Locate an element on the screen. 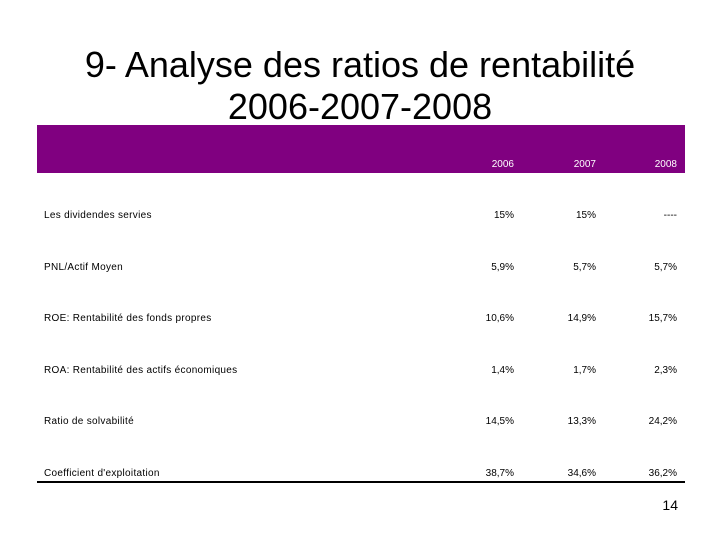 Image resolution: width=720 pixels, height=540 pixels. cell-2008: ---- is located at coordinates (670, 215).